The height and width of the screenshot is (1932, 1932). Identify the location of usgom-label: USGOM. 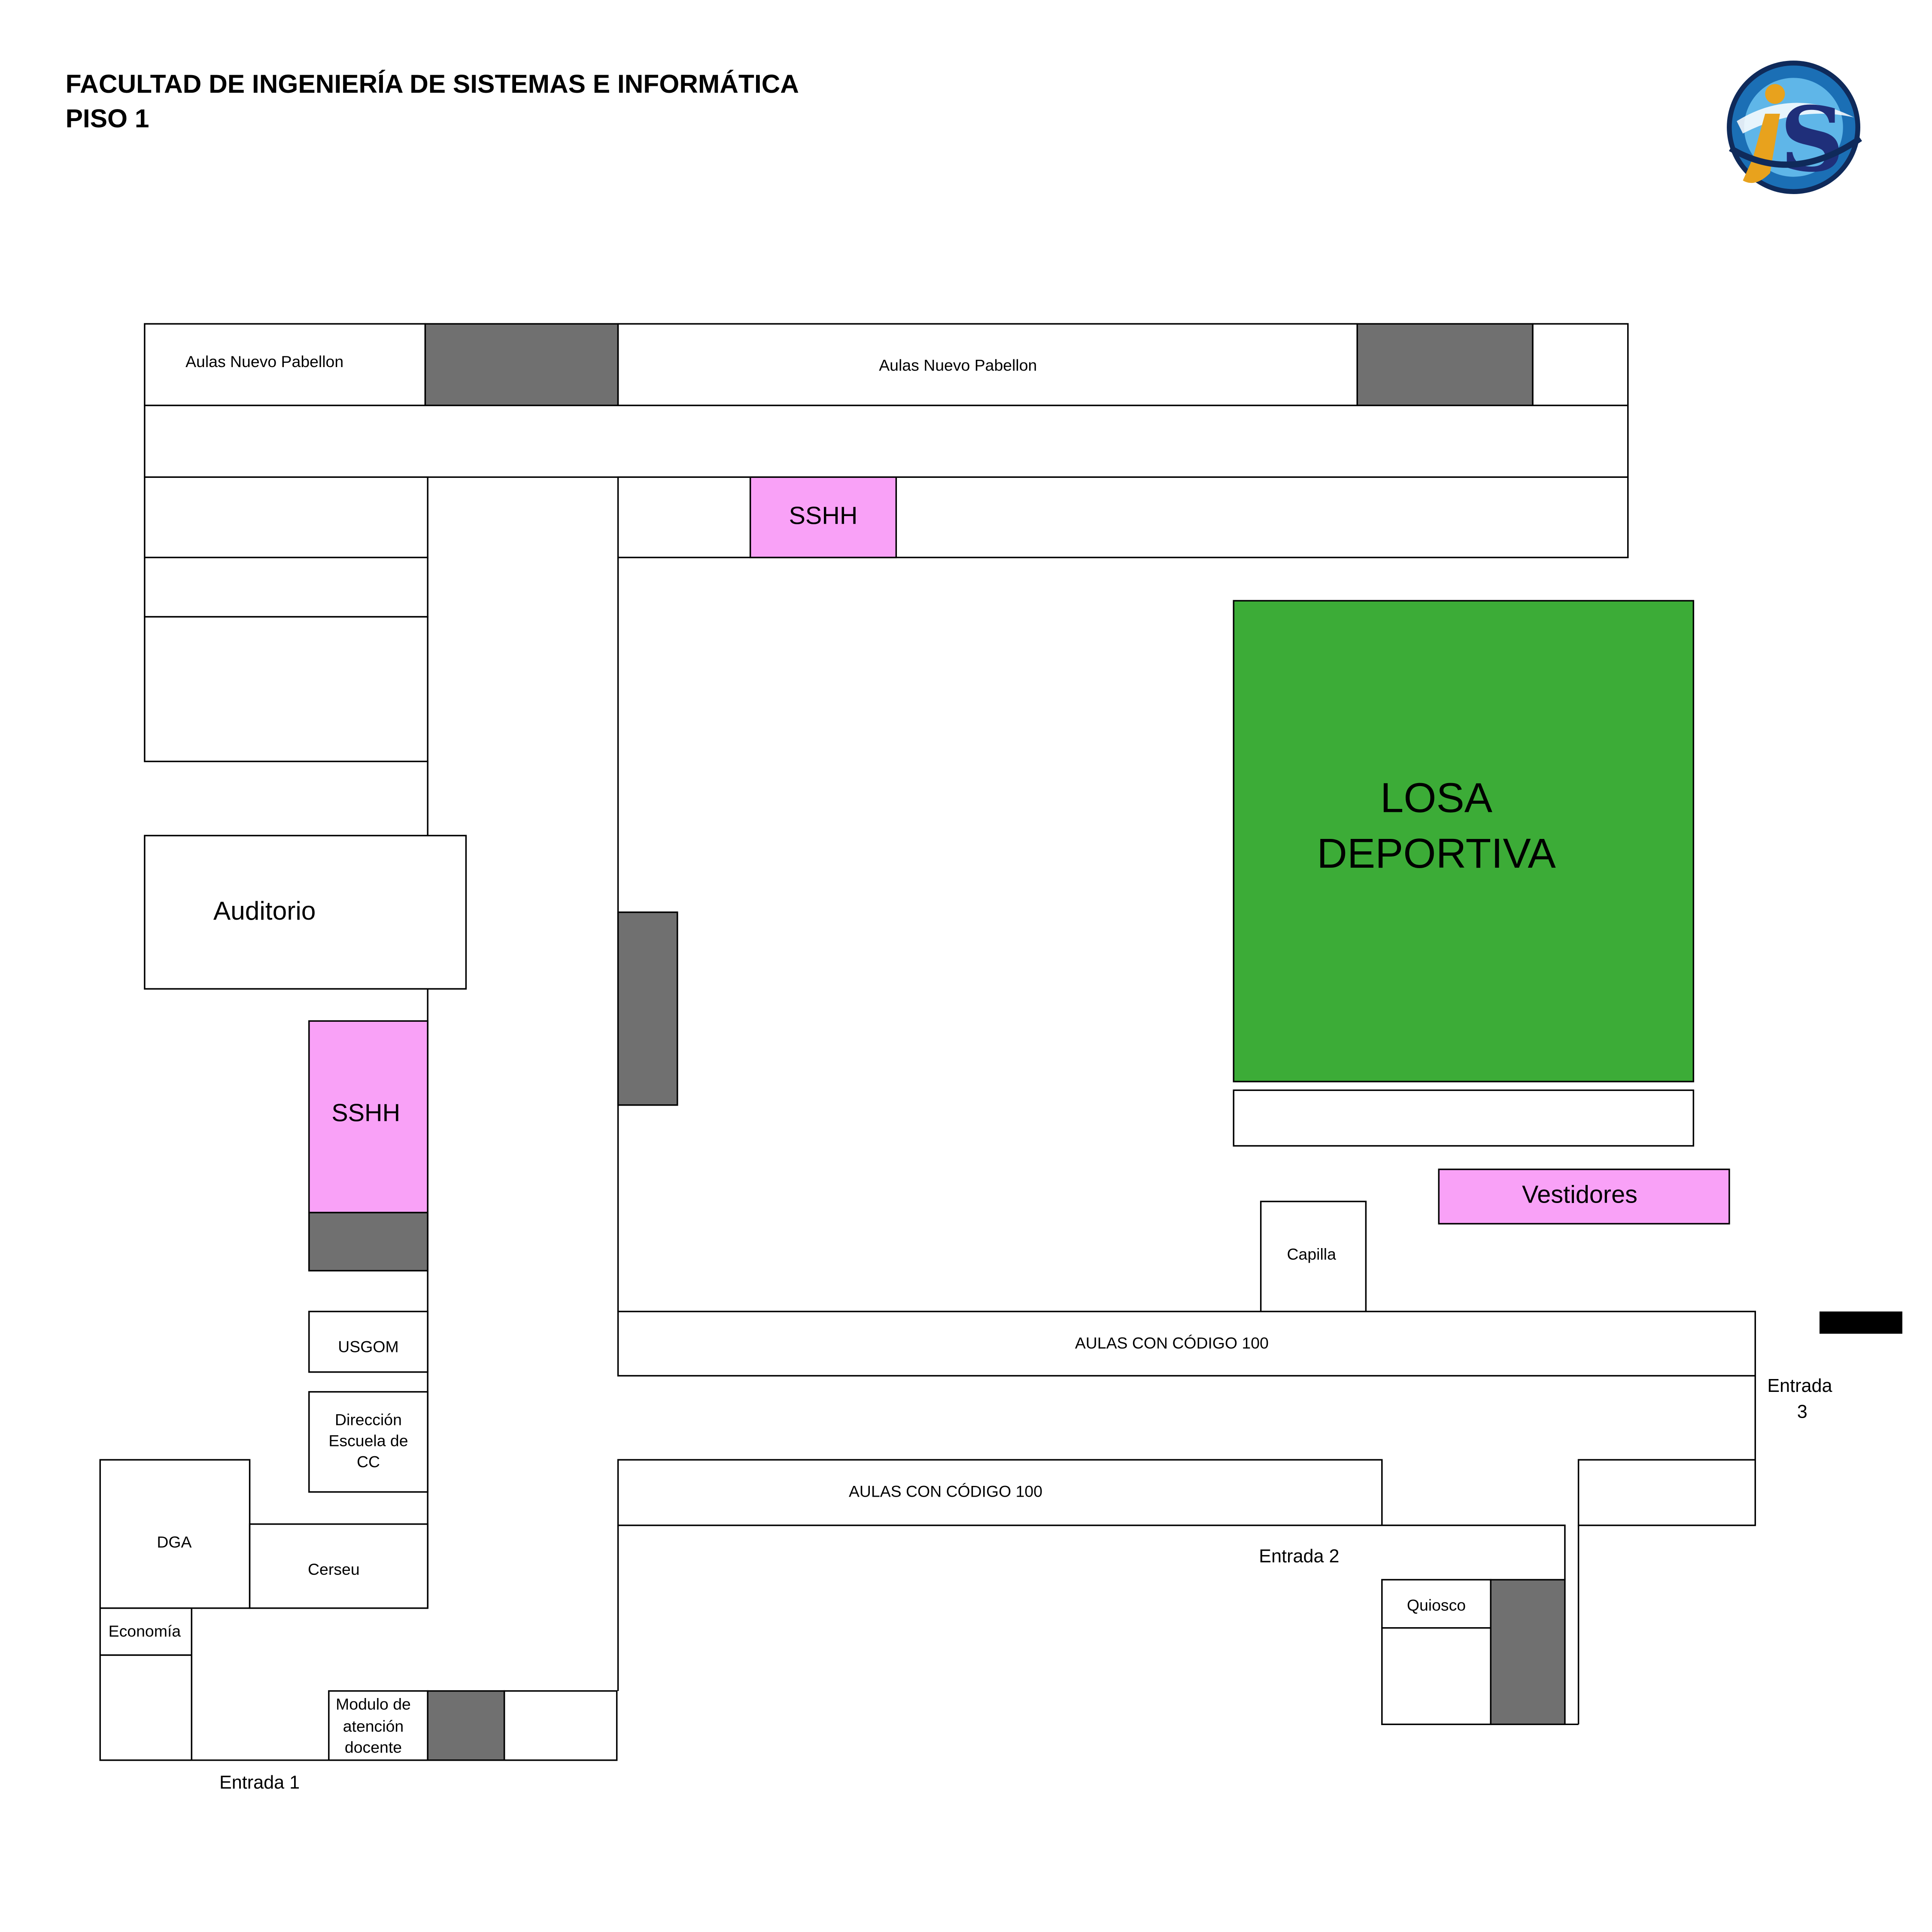
(368, 1347).